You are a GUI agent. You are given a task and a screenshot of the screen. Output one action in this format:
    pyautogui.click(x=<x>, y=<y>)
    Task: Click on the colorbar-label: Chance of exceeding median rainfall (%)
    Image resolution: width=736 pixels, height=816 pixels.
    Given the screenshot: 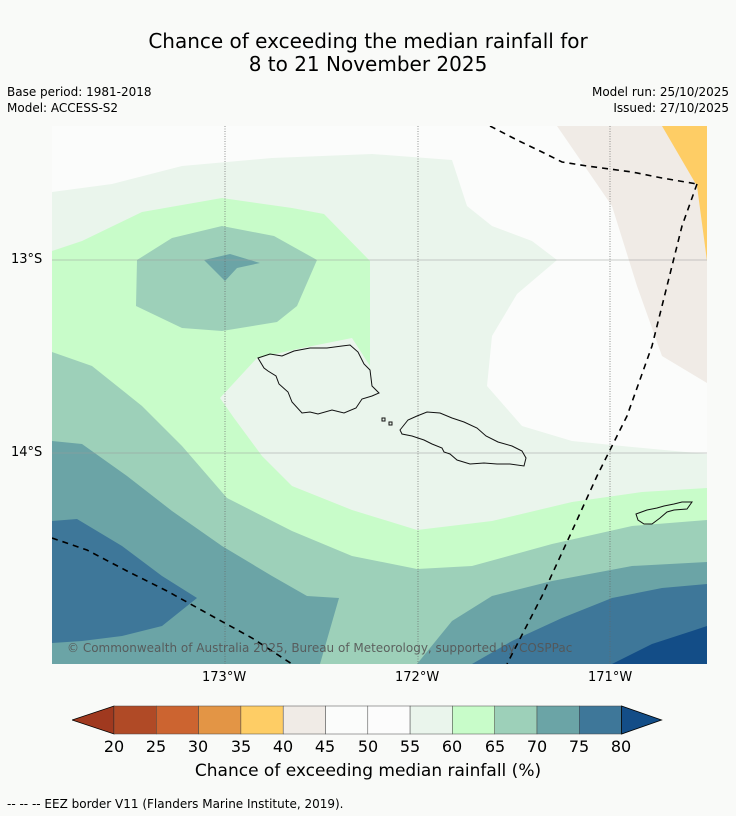 What is the action you would take?
    pyautogui.click(x=368, y=771)
    